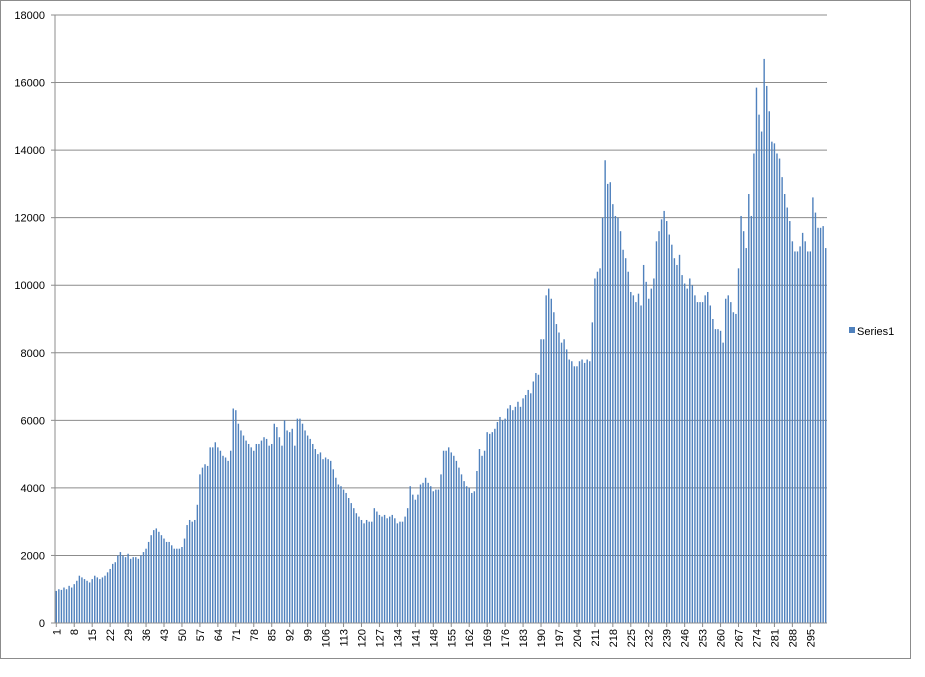 The width and height of the screenshot is (925, 677). I want to click on y-tick-label: 18000, so click(29, 16).